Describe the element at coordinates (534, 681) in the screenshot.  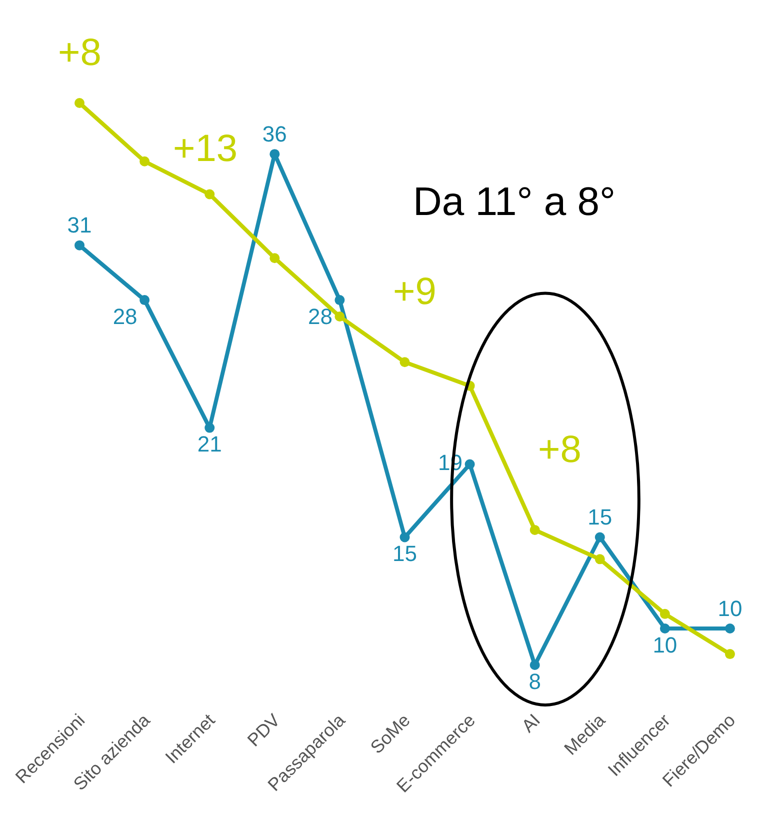
I see `data-label: 8` at that location.